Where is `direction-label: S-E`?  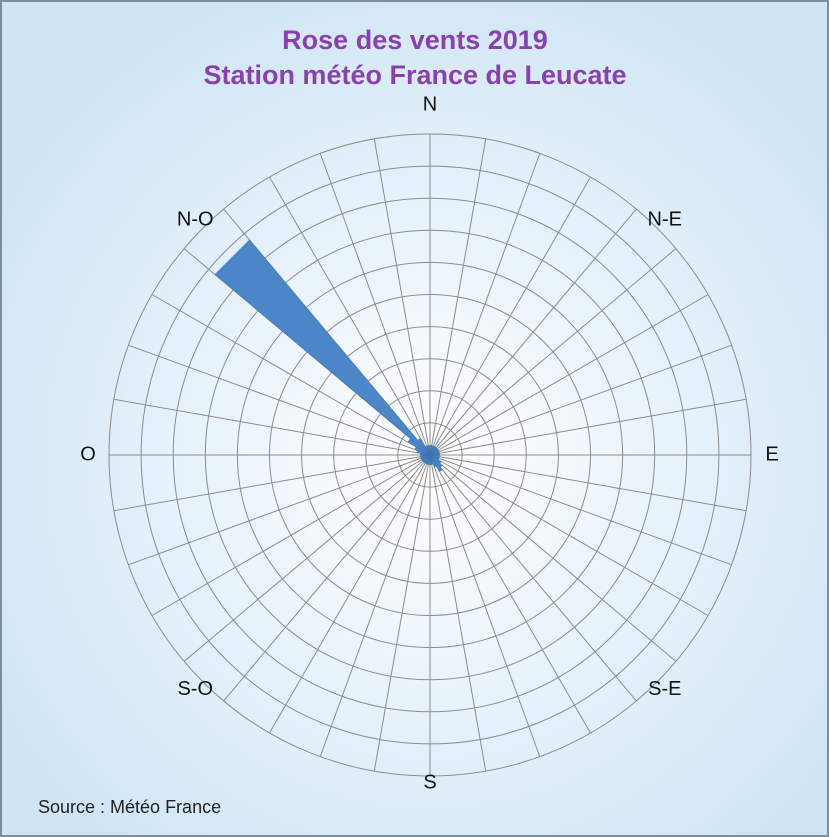
direction-label: S-E is located at coordinates (664, 689).